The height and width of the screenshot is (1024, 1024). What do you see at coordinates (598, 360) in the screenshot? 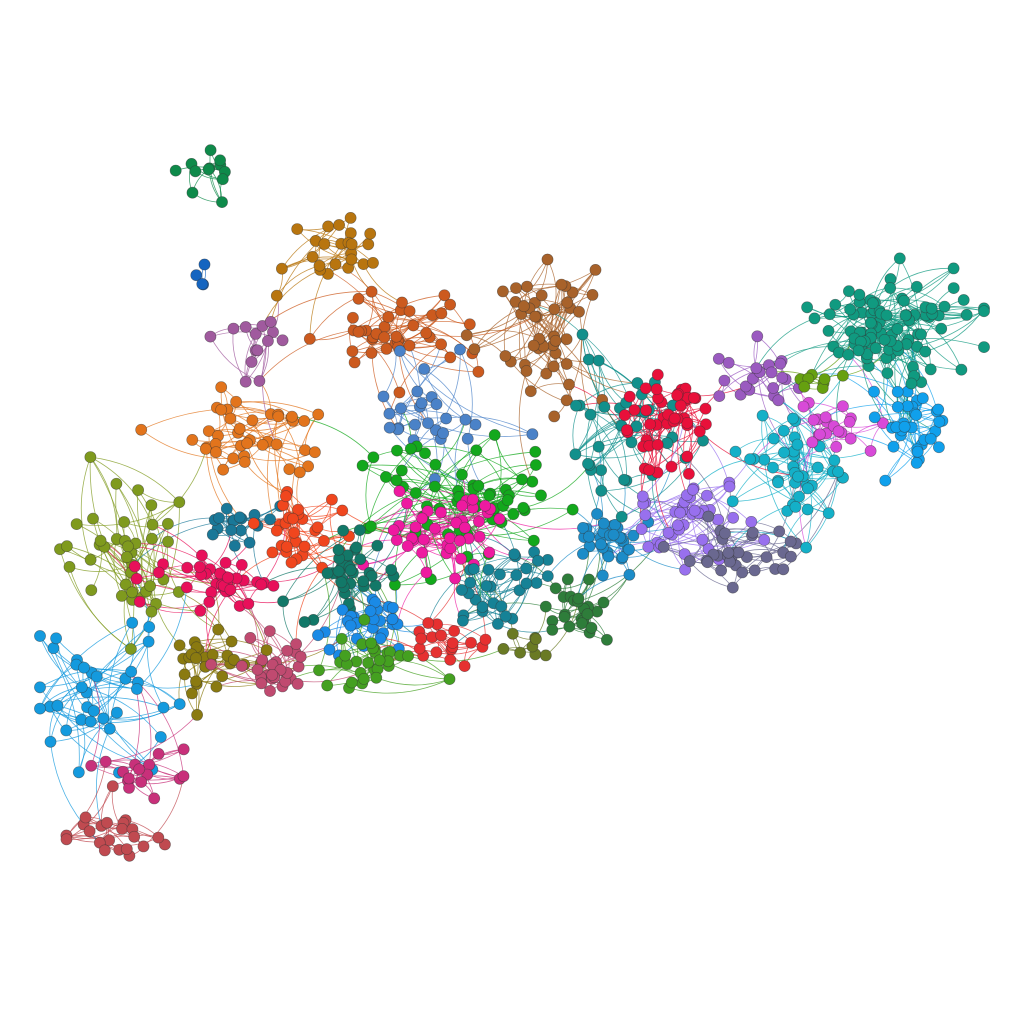
I see `node-teal-mid` at bounding box center [598, 360].